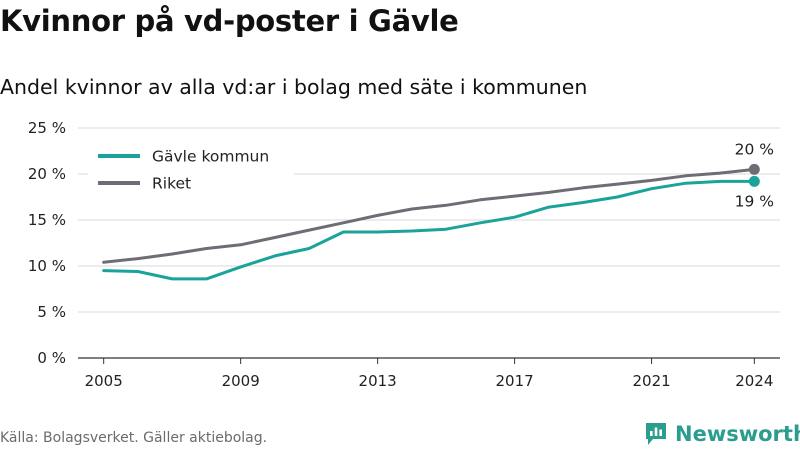 Image resolution: width=800 pixels, height=450 pixels. I want to click on legend-background, so click(191, 170).